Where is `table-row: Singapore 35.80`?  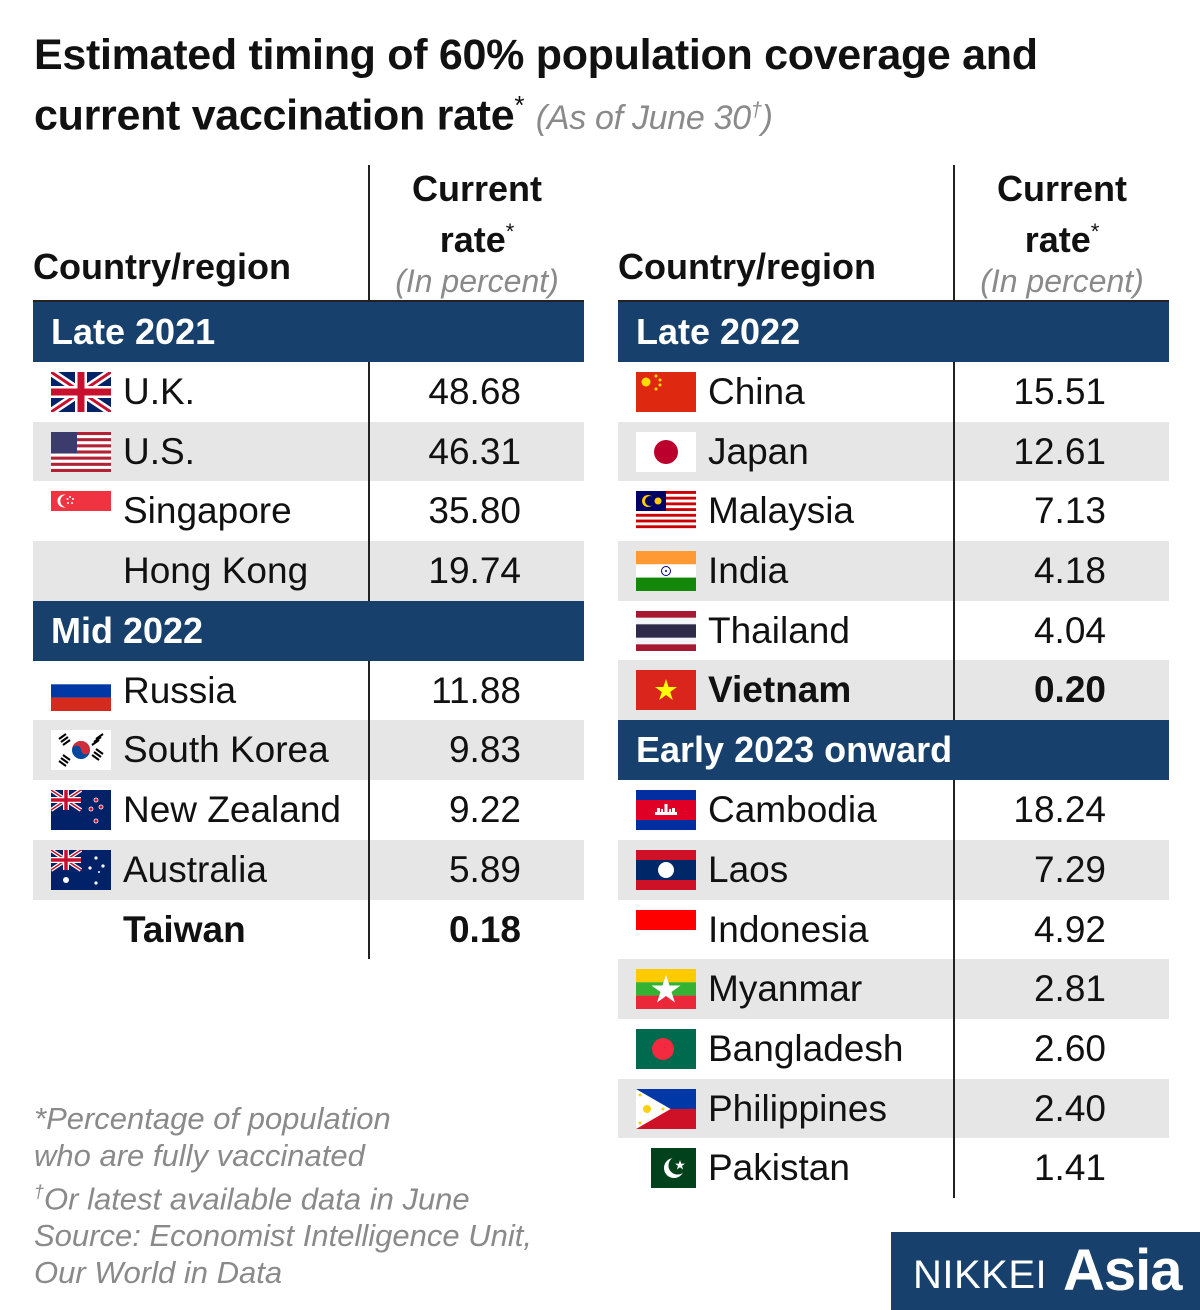
table-row: Singapore 35.80 is located at coordinates (308, 511).